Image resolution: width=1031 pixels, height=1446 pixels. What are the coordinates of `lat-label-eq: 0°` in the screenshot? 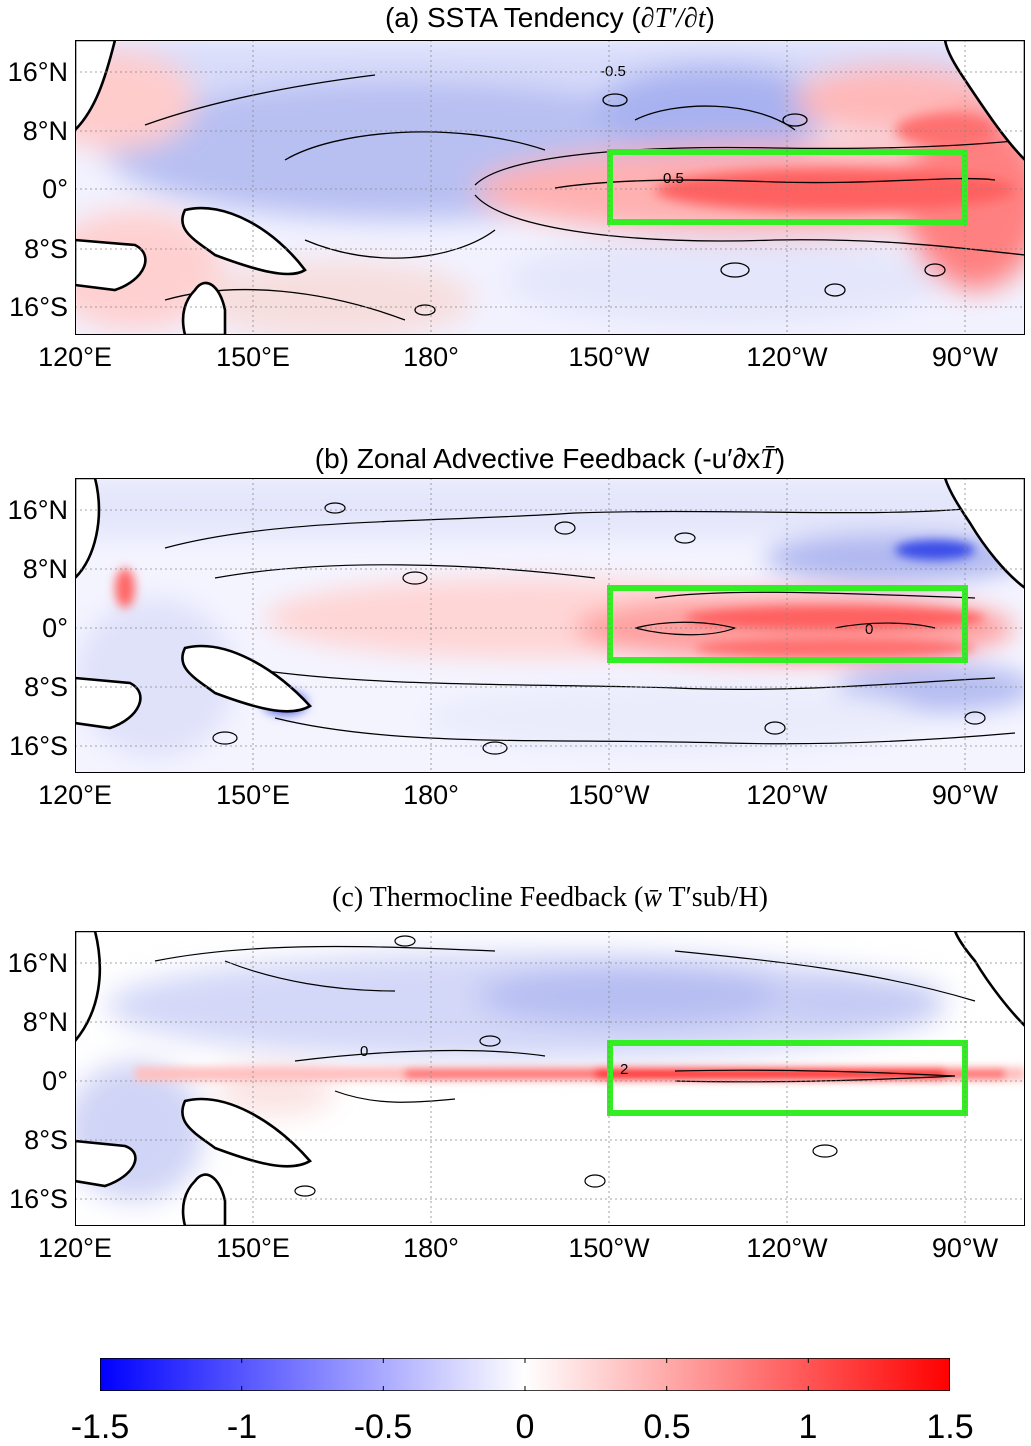 It's located at (55, 189).